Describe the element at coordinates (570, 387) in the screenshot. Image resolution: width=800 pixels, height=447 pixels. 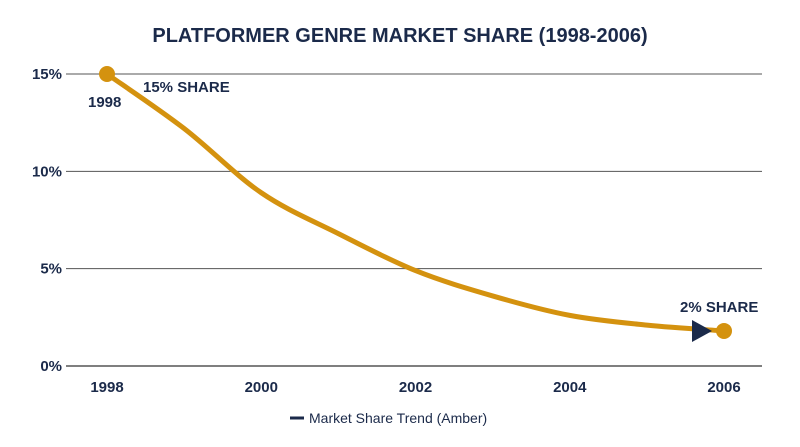
I see `x-tick-label: 2004` at that location.